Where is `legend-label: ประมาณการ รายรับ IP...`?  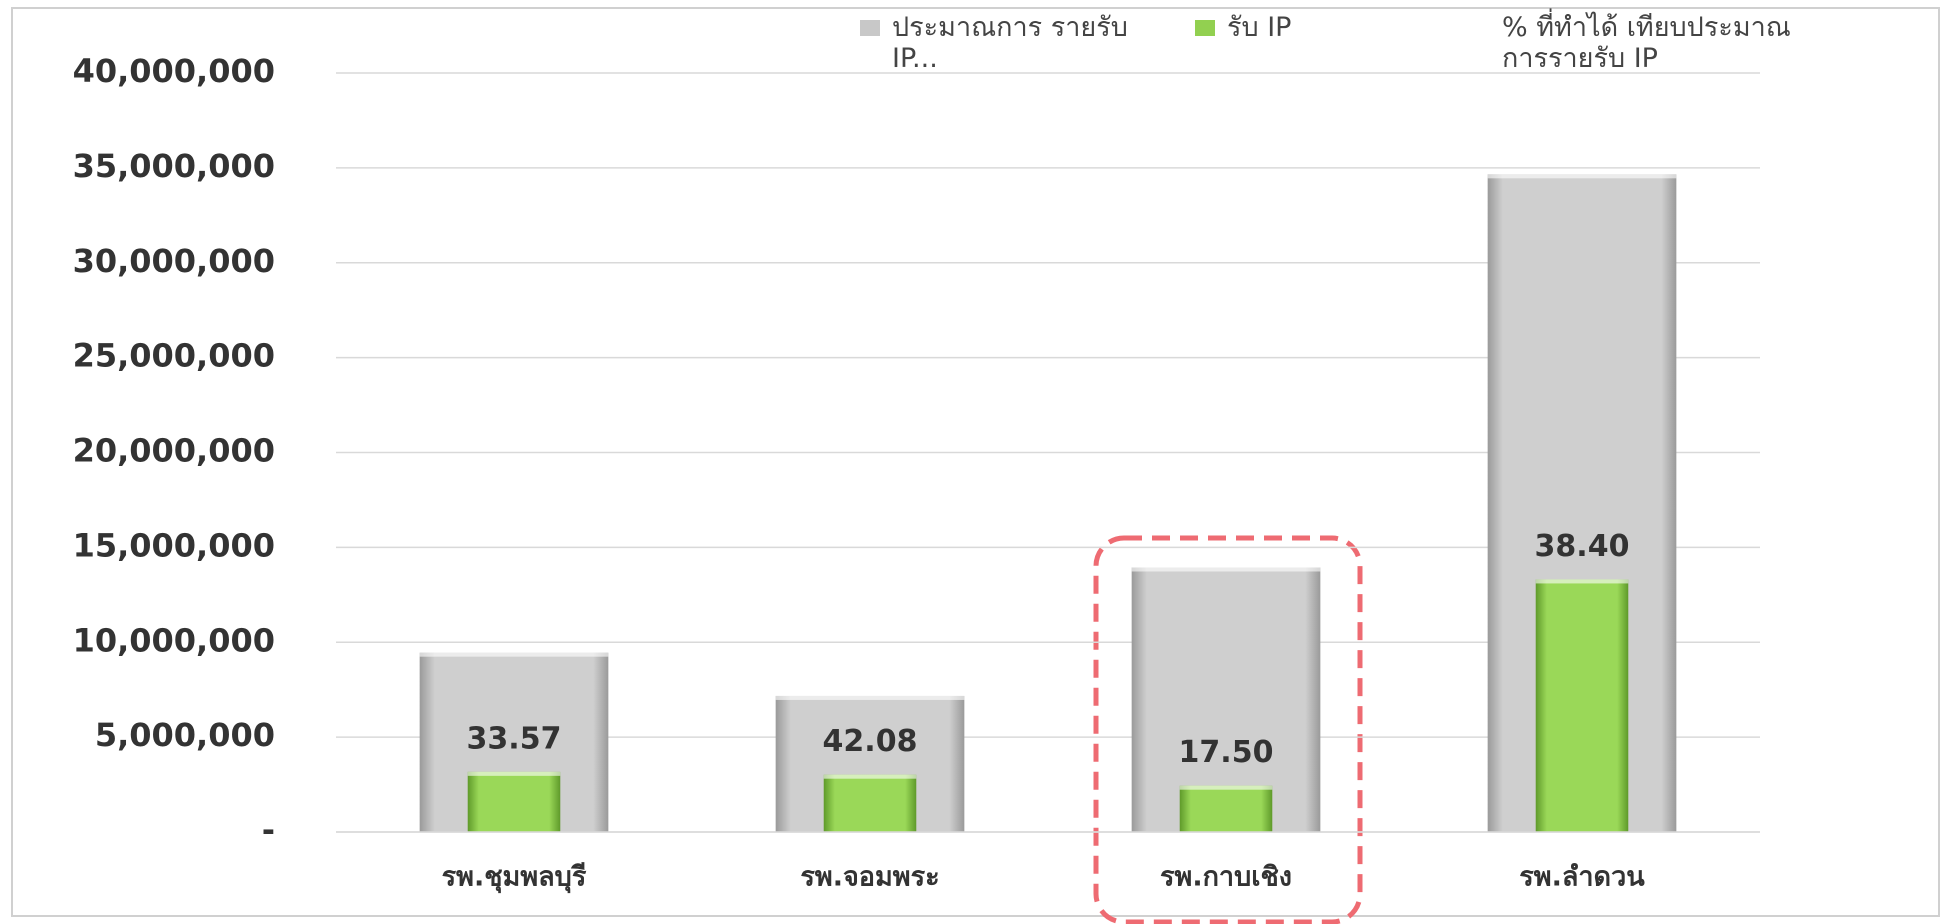 legend-label: ประมาณการ รายรับ IP... is located at coordinates (1010, 43).